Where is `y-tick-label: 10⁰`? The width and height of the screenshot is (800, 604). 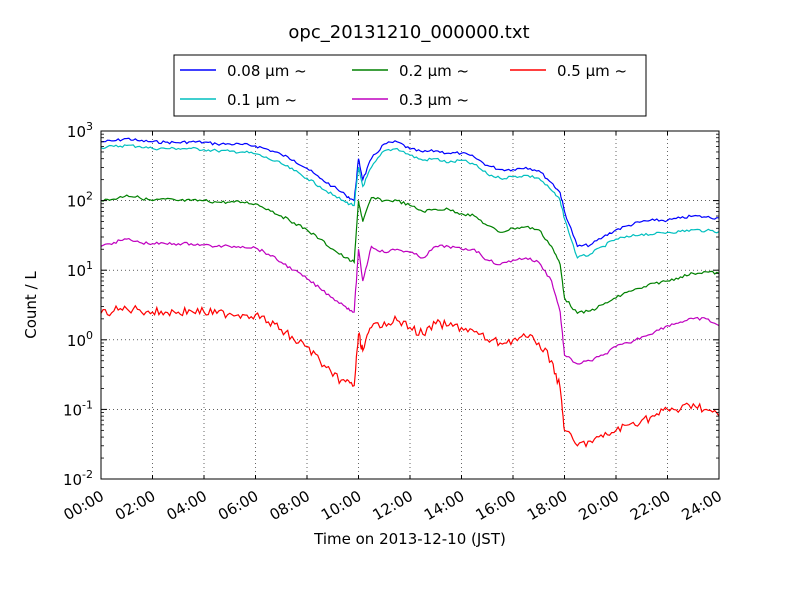 y-tick-label: 10⁰ is located at coordinates (80, 339).